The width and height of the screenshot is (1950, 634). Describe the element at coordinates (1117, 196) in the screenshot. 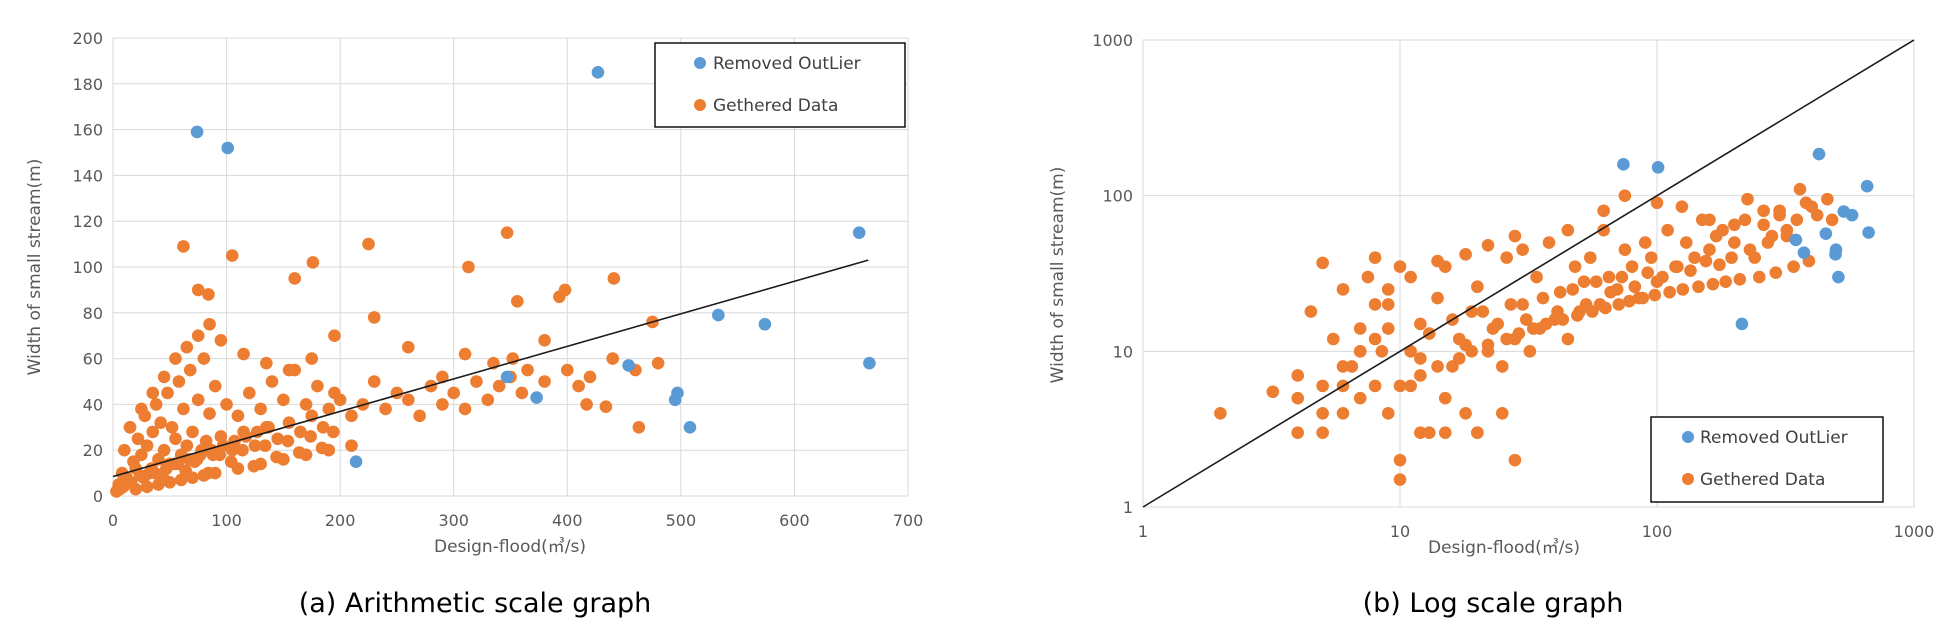

I see `chart-b-y-tick-label: 100` at that location.